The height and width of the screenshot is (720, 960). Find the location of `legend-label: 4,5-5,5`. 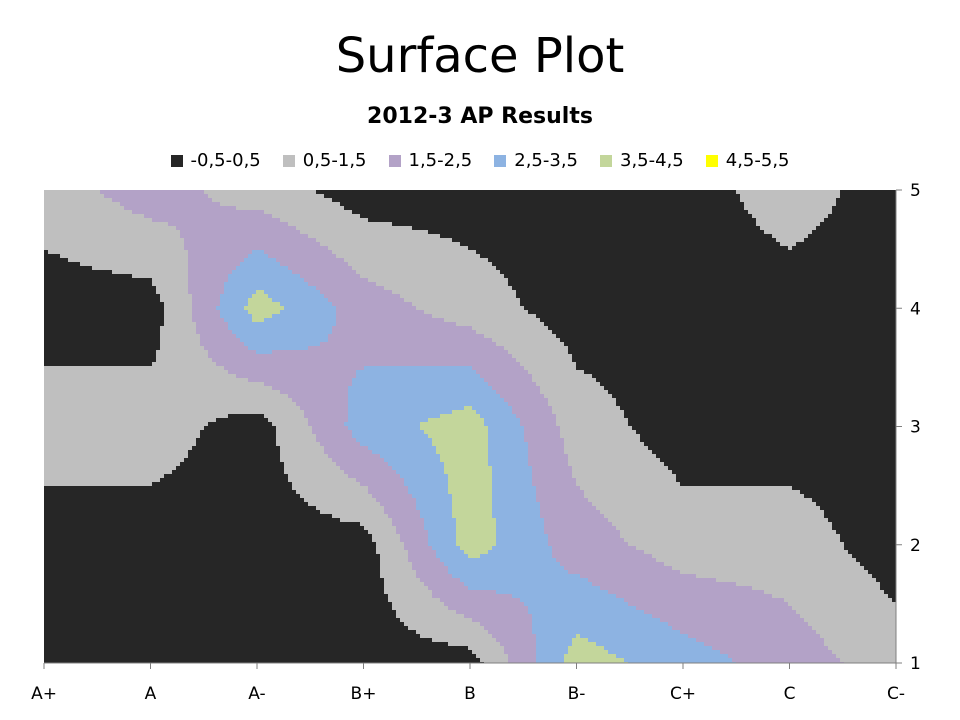

legend-label: 4,5-5,5 is located at coordinates (757, 160).